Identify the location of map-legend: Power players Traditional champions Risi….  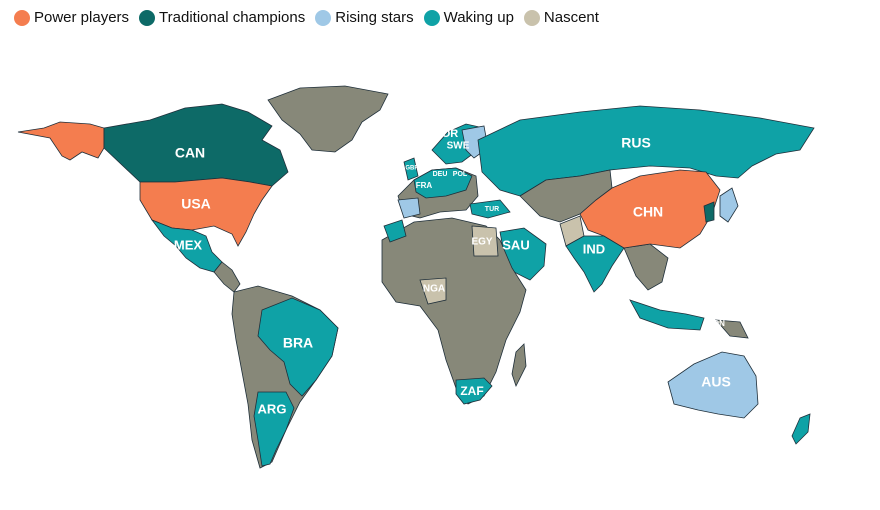
(306, 17).